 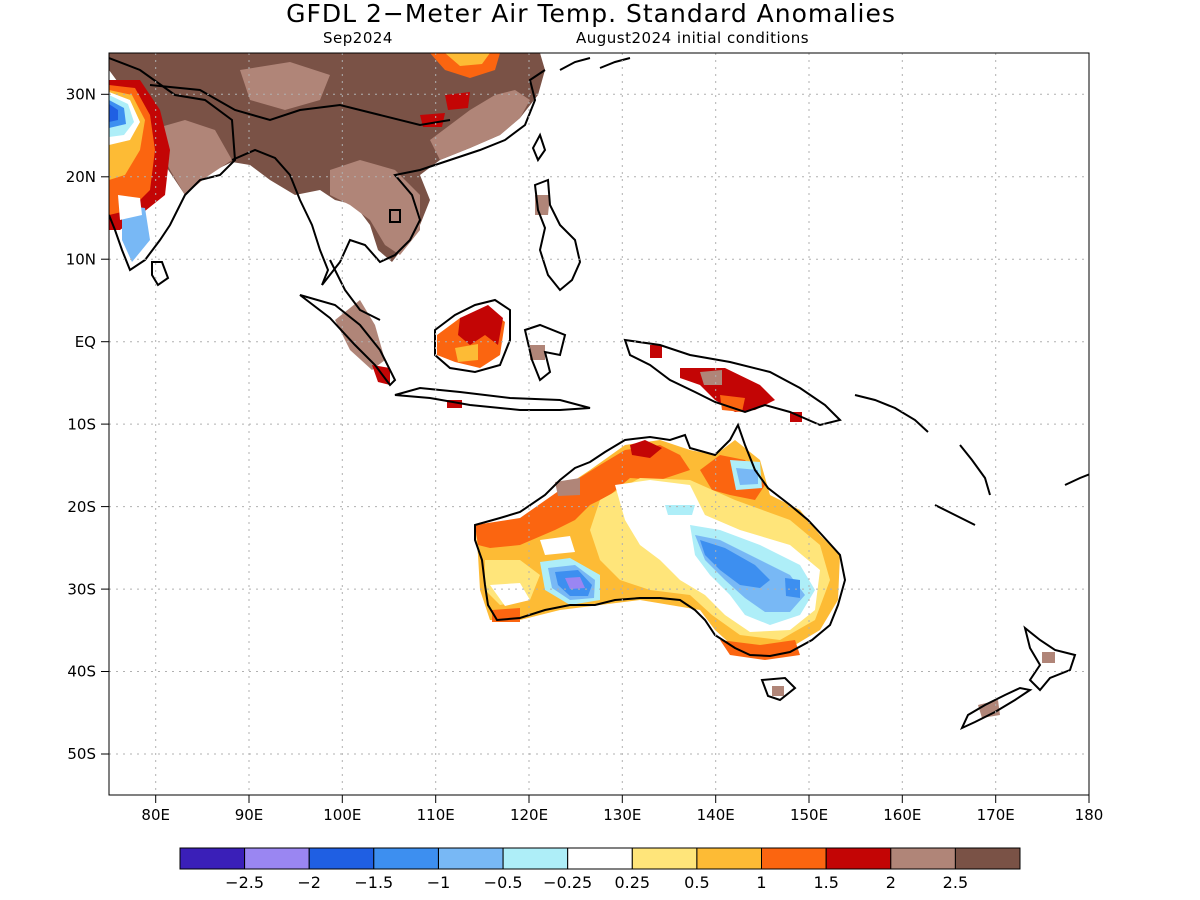 What do you see at coordinates (693, 38) in the screenshot?
I see `initial-conditions: August2024 initial conditions` at bounding box center [693, 38].